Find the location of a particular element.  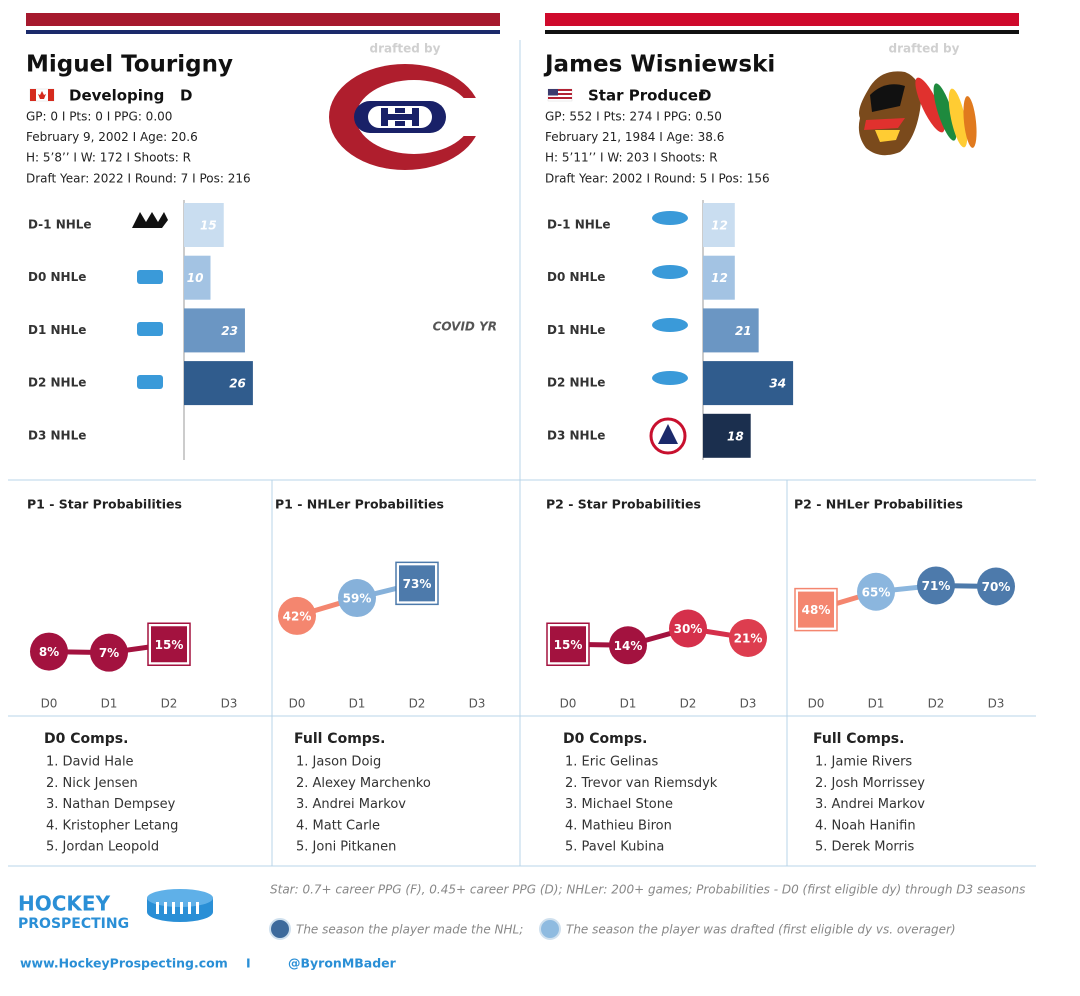

player-position: D is located at coordinates (186, 96).